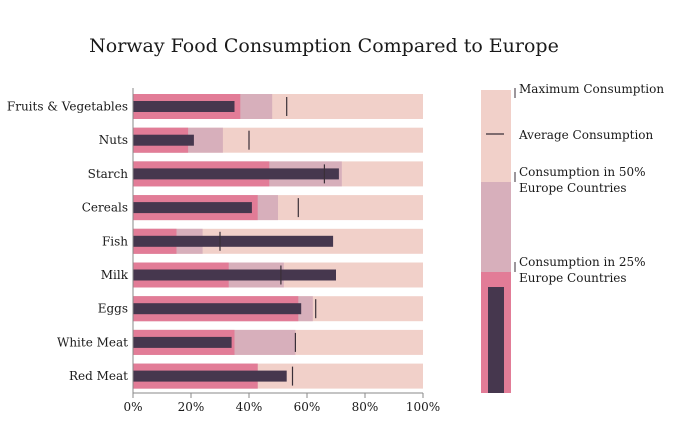  What do you see at coordinates (115, 241) in the screenshot?
I see `category-label: Fish` at bounding box center [115, 241].